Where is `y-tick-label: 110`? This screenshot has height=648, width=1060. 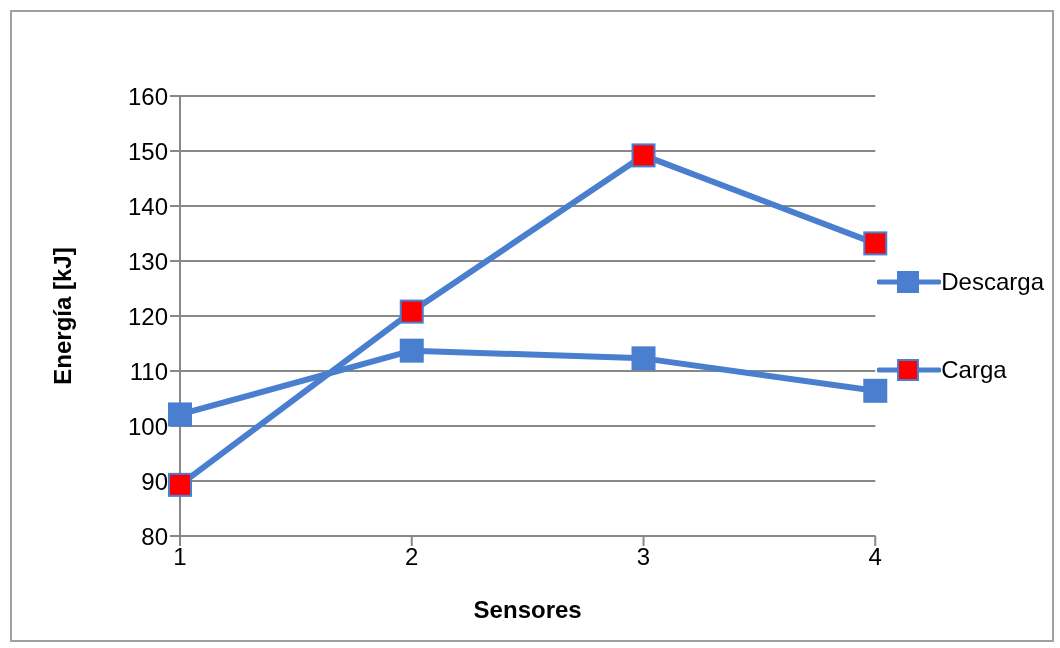
y-tick-label: 110 is located at coordinates (148, 371).